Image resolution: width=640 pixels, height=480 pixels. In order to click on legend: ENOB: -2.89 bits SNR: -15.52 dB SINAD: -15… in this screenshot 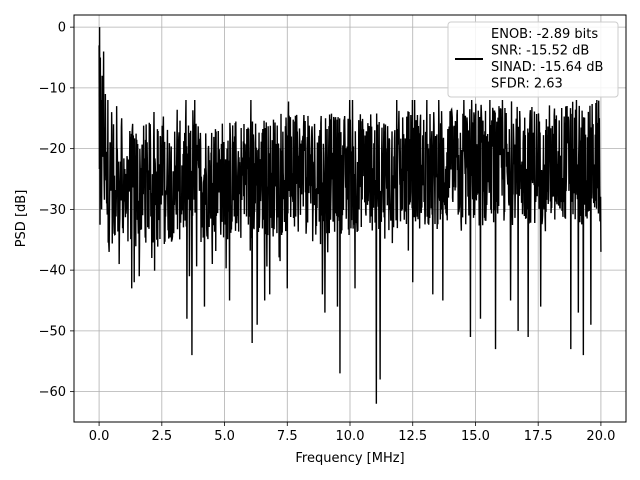, I will do `click(533, 59)`.